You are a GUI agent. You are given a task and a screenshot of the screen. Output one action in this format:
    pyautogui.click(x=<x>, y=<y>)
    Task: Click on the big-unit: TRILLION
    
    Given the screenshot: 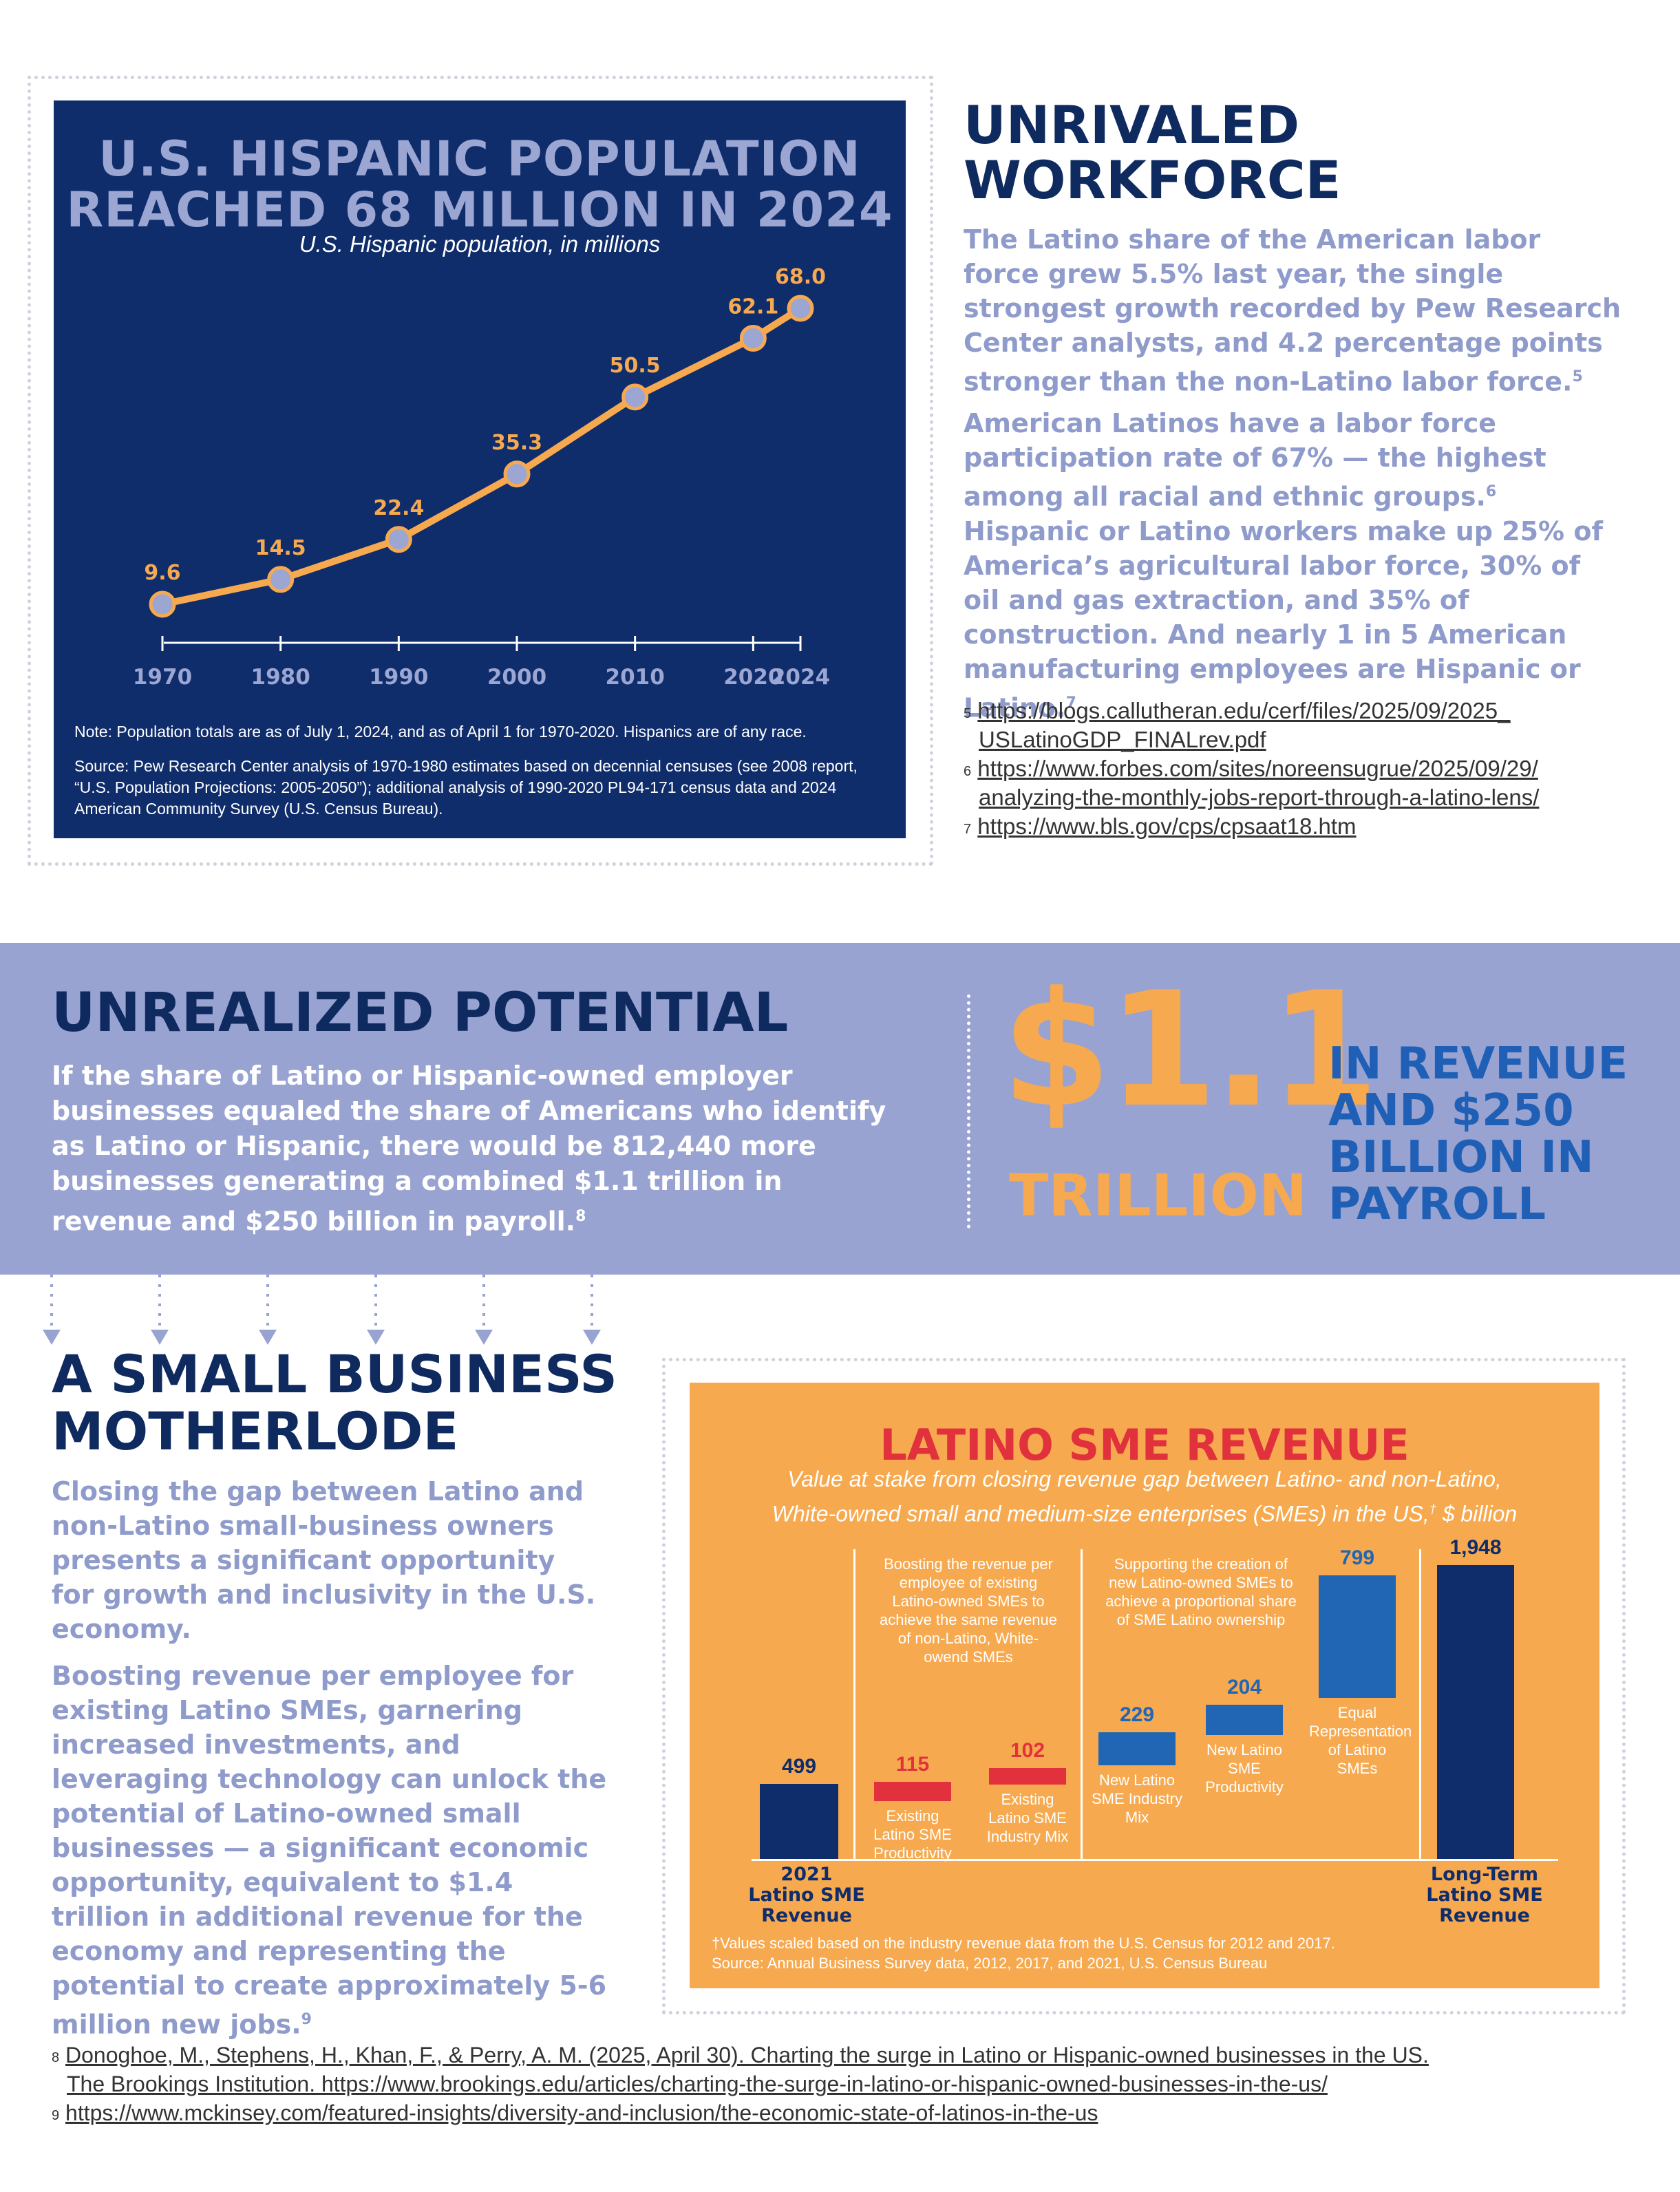 What is the action you would take?
    pyautogui.click(x=1158, y=1195)
    